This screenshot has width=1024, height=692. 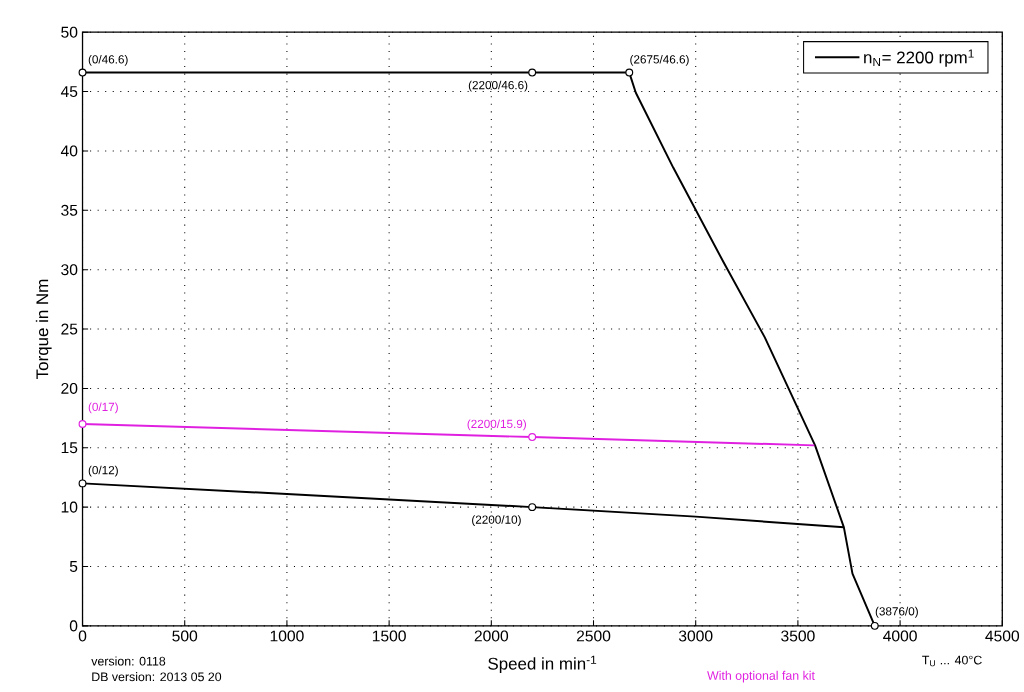 I want to click on text: With optional fan kit, so click(x=761, y=676).